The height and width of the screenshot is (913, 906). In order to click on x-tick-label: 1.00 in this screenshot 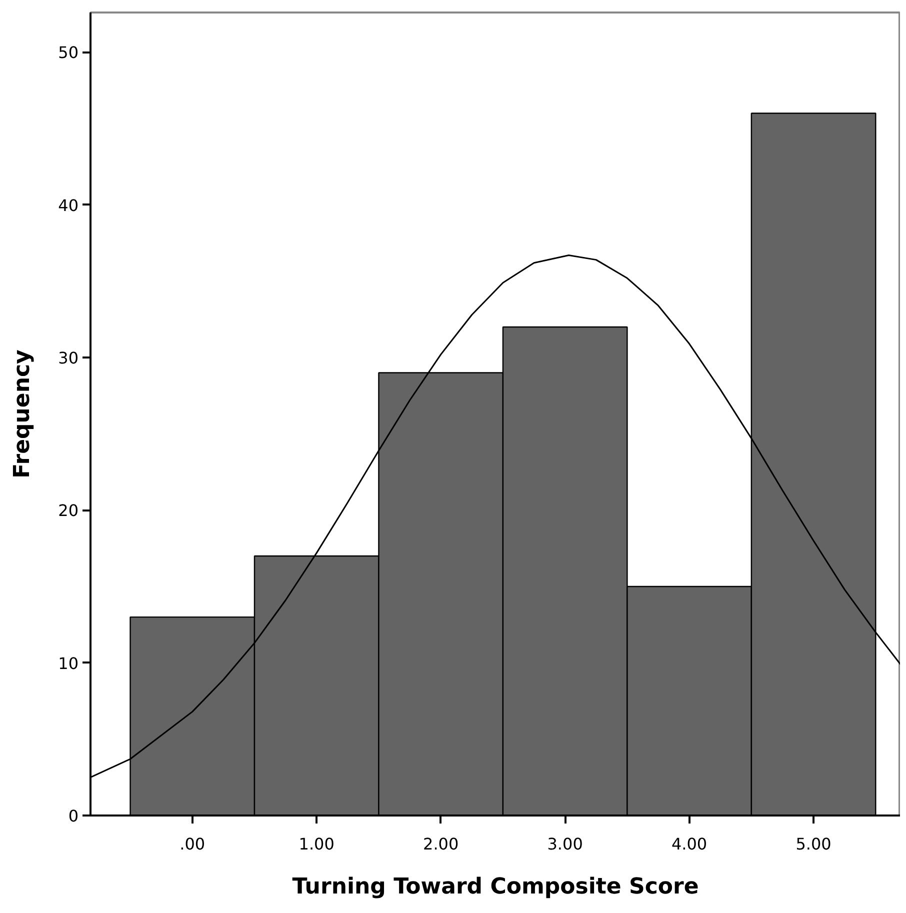, I will do `click(316, 844)`.